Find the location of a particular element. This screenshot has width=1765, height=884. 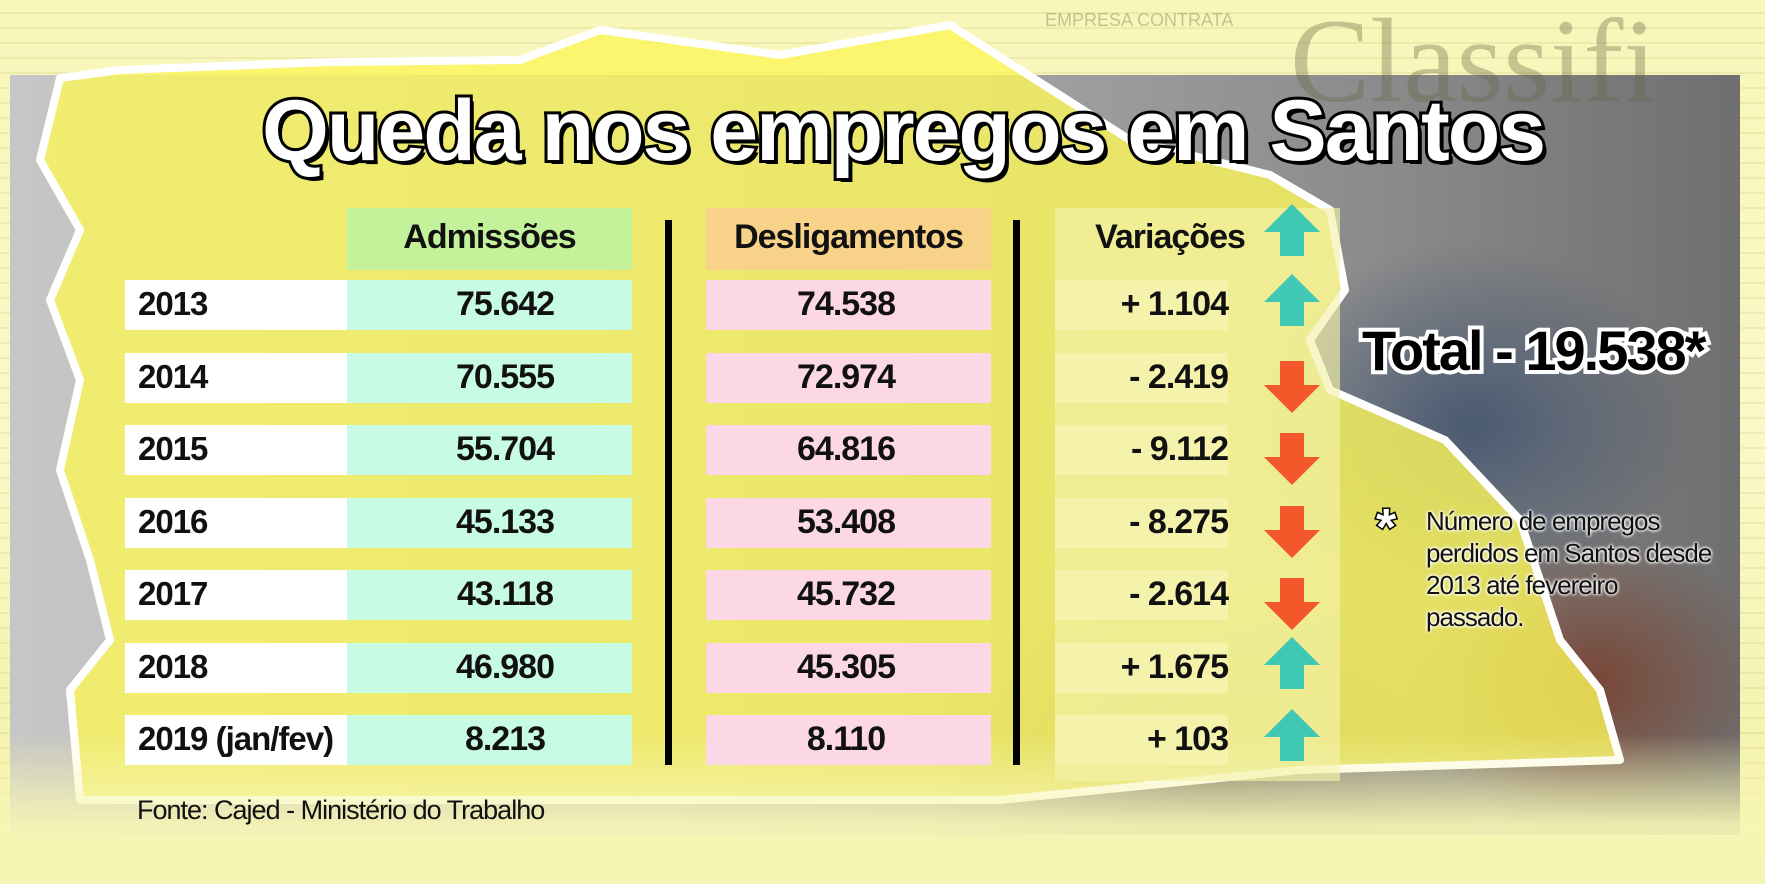

admissoes-value: 45.133 is located at coordinates (505, 521).